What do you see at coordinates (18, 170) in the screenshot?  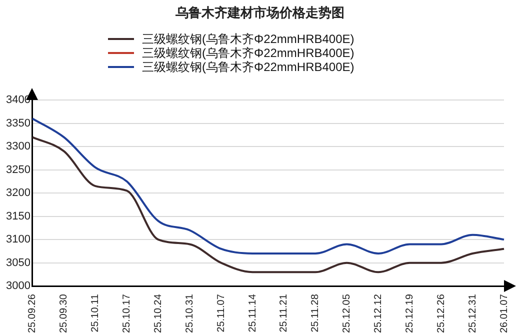 I see `y-tick-label: 3250` at bounding box center [18, 170].